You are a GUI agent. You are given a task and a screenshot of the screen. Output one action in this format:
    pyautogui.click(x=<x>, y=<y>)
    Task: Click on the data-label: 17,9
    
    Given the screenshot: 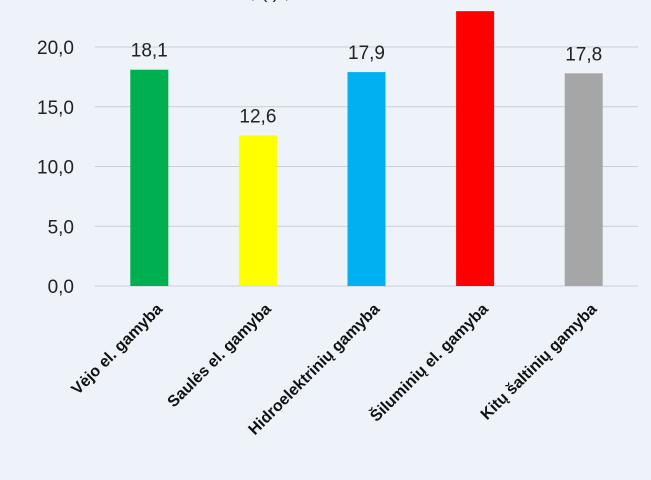 What is the action you would take?
    pyautogui.click(x=366, y=53)
    